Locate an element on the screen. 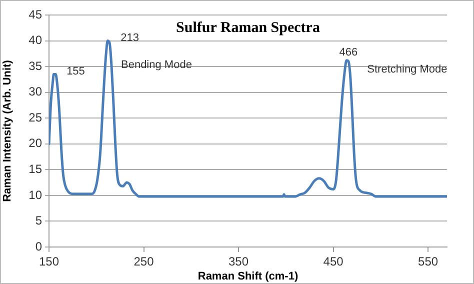 This screenshot has width=474, height=284. y-tick-label: 15 is located at coordinates (35, 169).